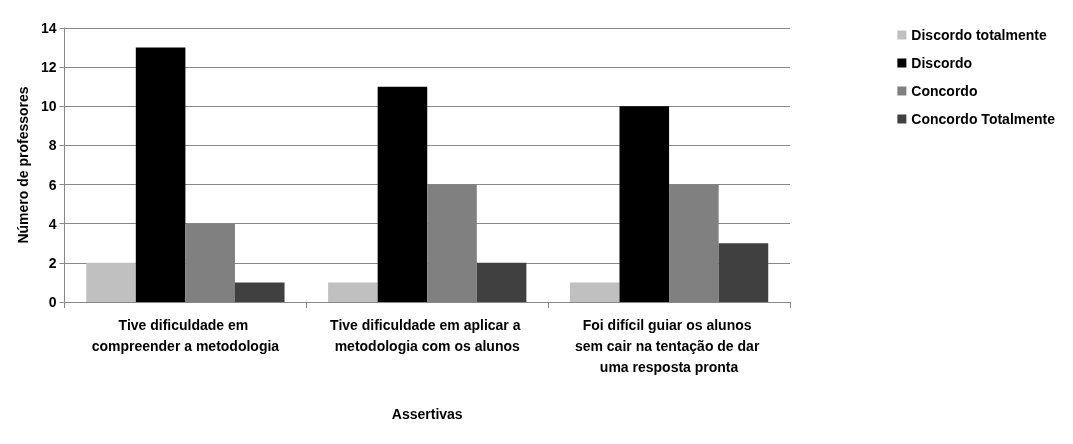  Describe the element at coordinates (48, 28) in the screenshot. I see `y-tick-label: 14` at that location.